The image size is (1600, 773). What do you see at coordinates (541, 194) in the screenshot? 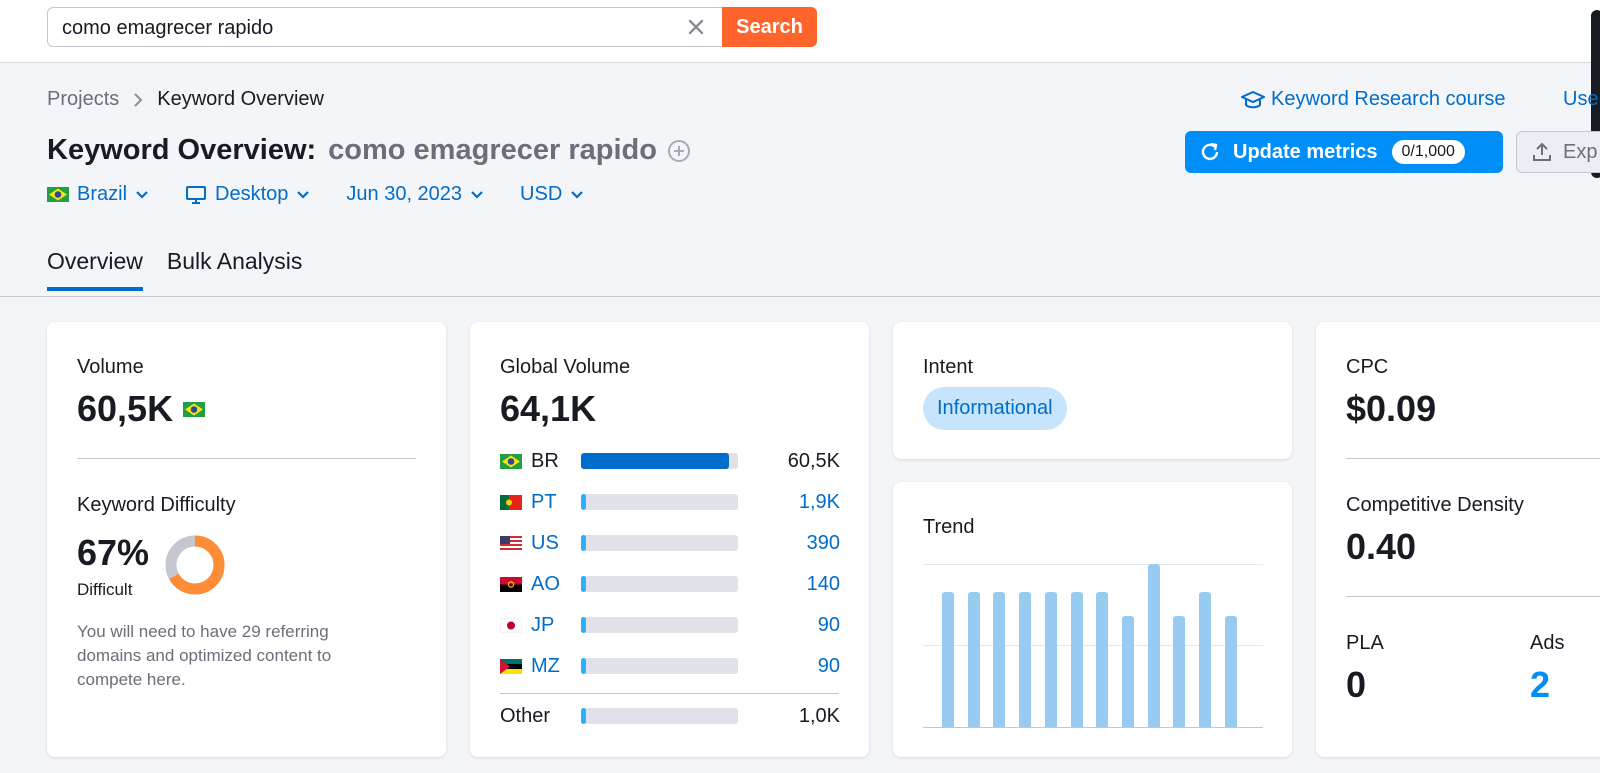
I see `currency-filter-label: USD` at bounding box center [541, 194].